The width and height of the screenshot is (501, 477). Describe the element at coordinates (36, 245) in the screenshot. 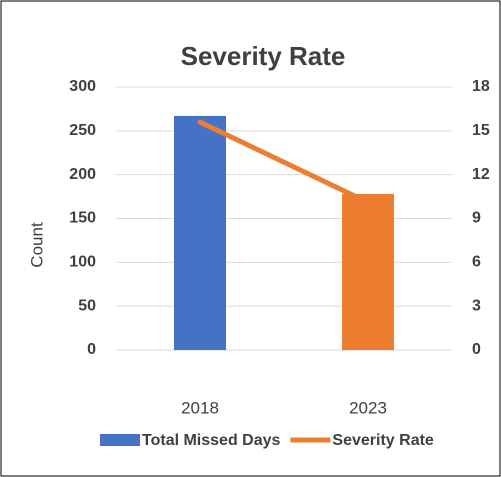

I see `y-axis-title: Count` at that location.